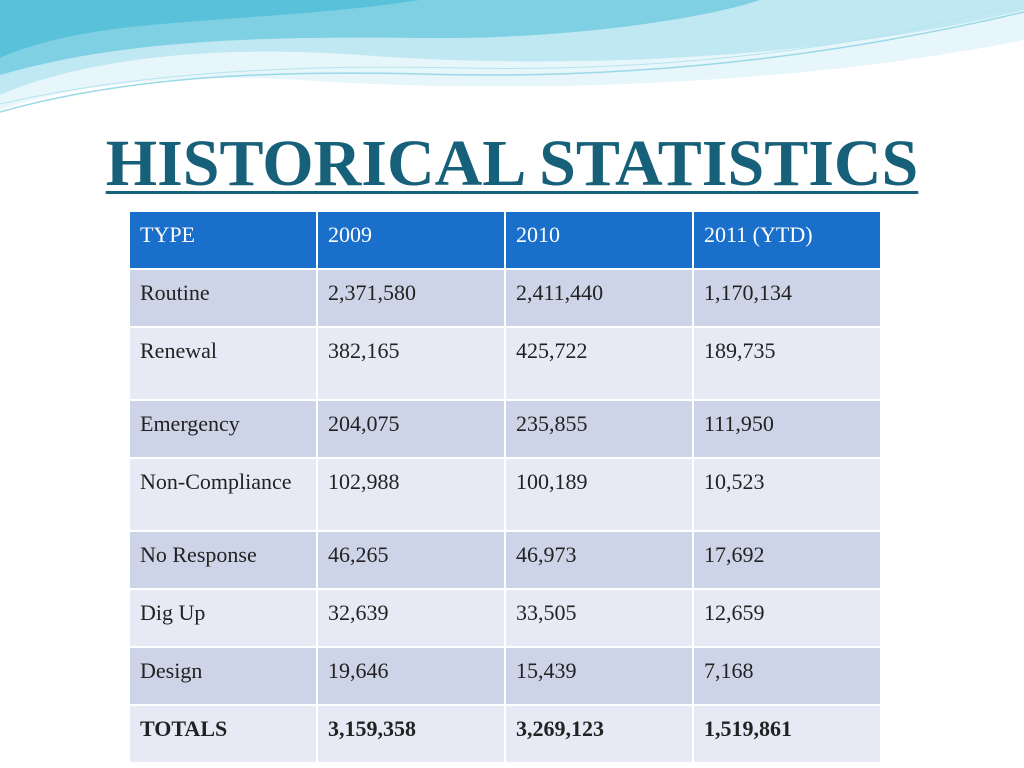  I want to click on table-row: Design 19,646 15,439 7,168, so click(505, 676).